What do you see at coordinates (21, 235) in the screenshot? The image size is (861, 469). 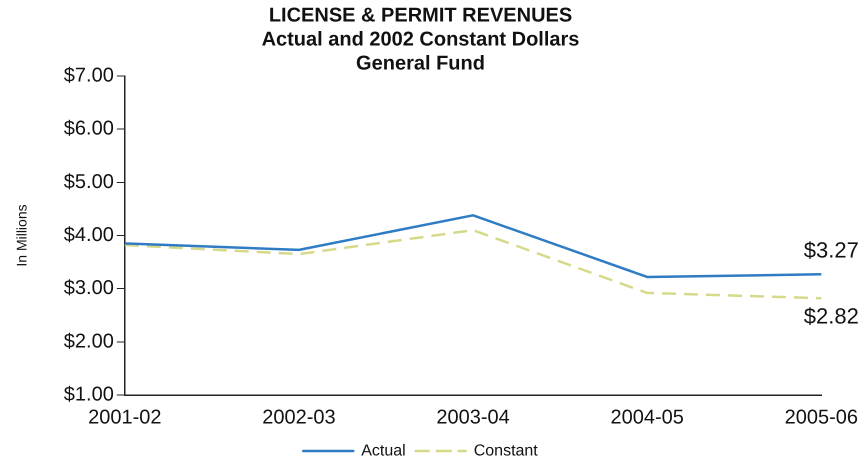 I see `y-axis-title: In Millions` at bounding box center [21, 235].